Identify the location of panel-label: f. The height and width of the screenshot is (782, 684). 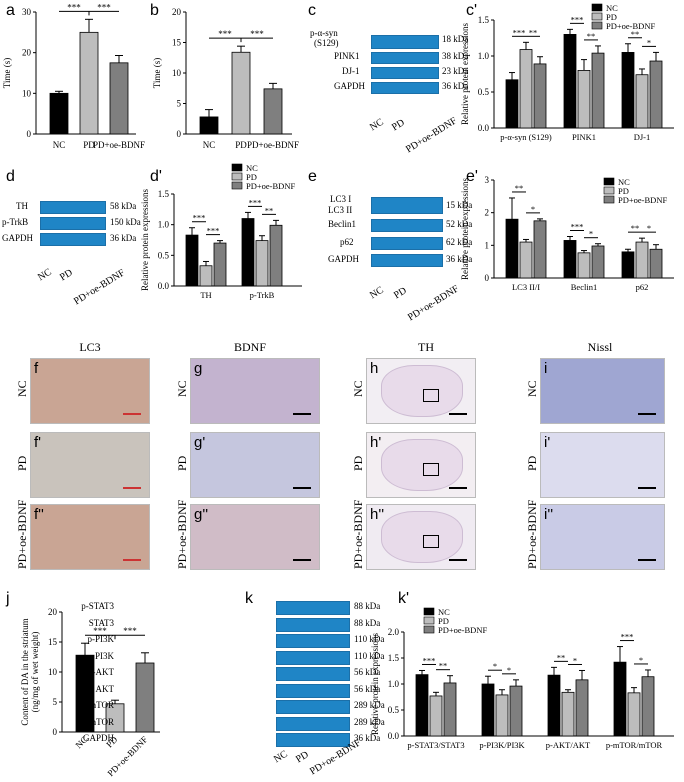
(36, 368).